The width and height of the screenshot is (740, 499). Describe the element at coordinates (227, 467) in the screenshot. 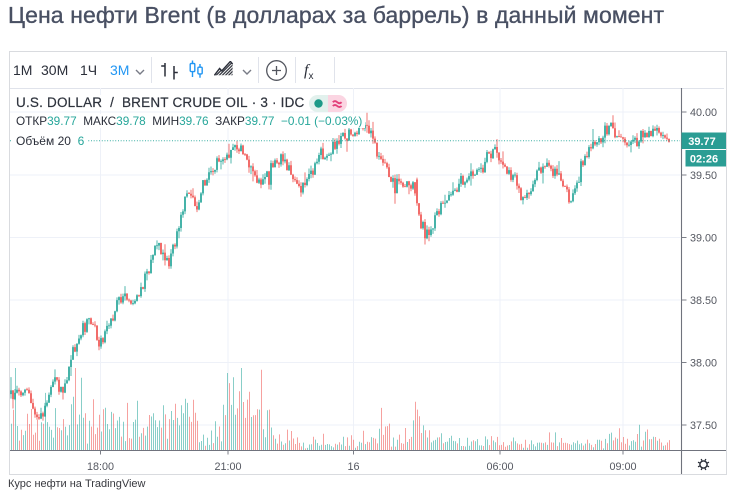

I see `svg-text: 21:00` at that location.